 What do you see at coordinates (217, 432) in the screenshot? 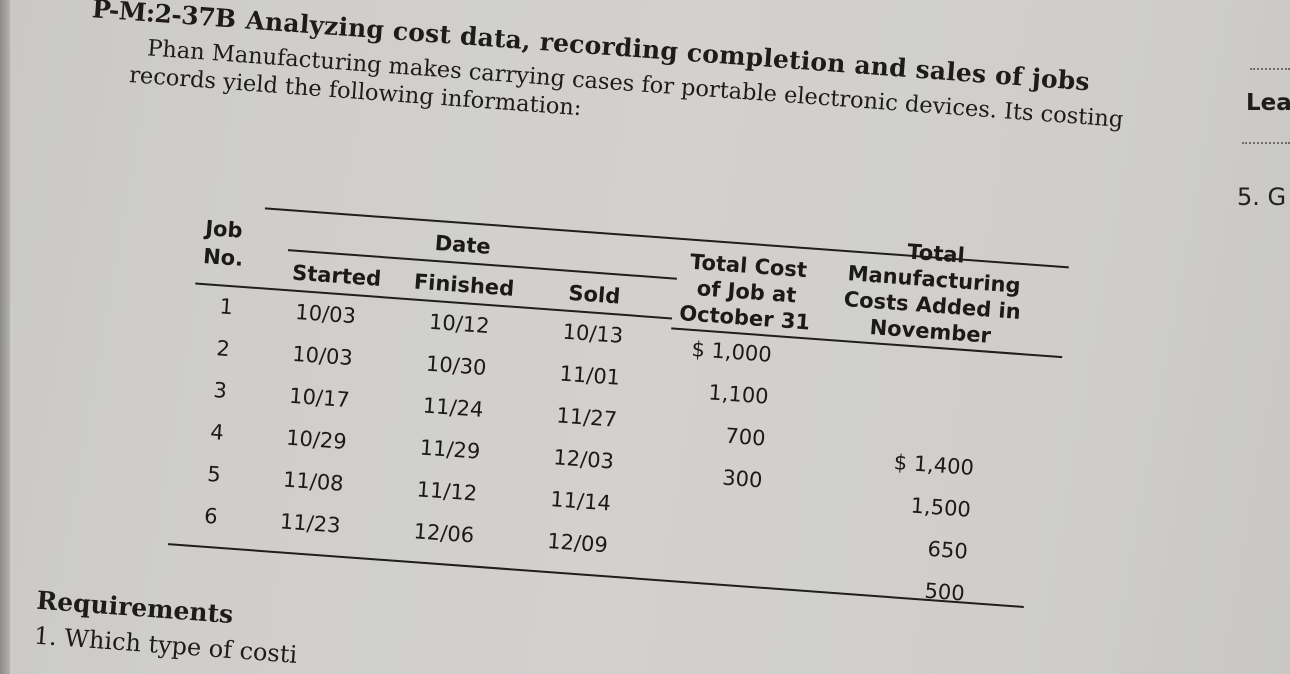
I see `cell-job: 4` at bounding box center [217, 432].